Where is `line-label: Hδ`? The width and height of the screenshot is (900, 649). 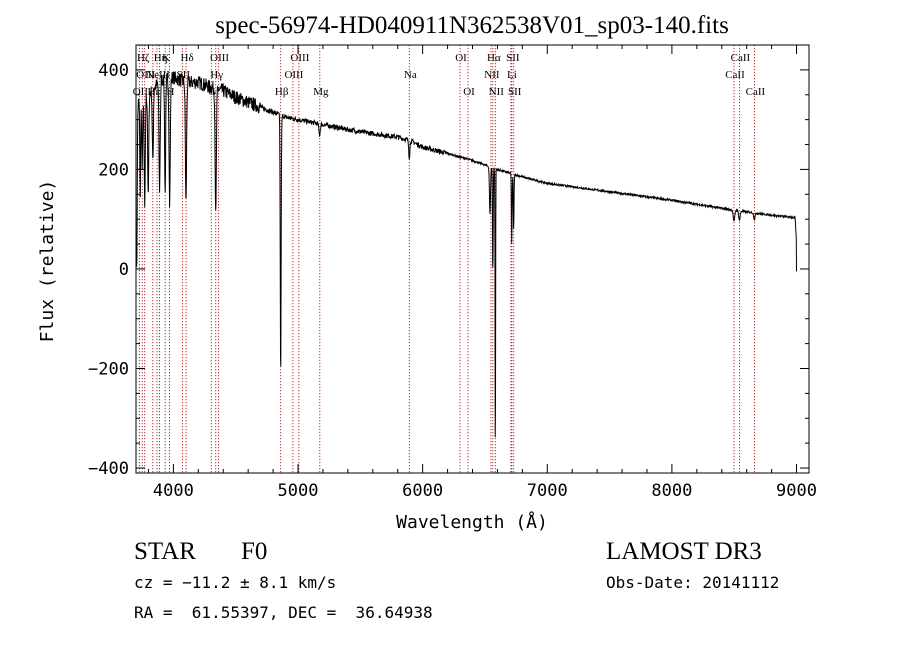
line-label: Hδ is located at coordinates (187, 58).